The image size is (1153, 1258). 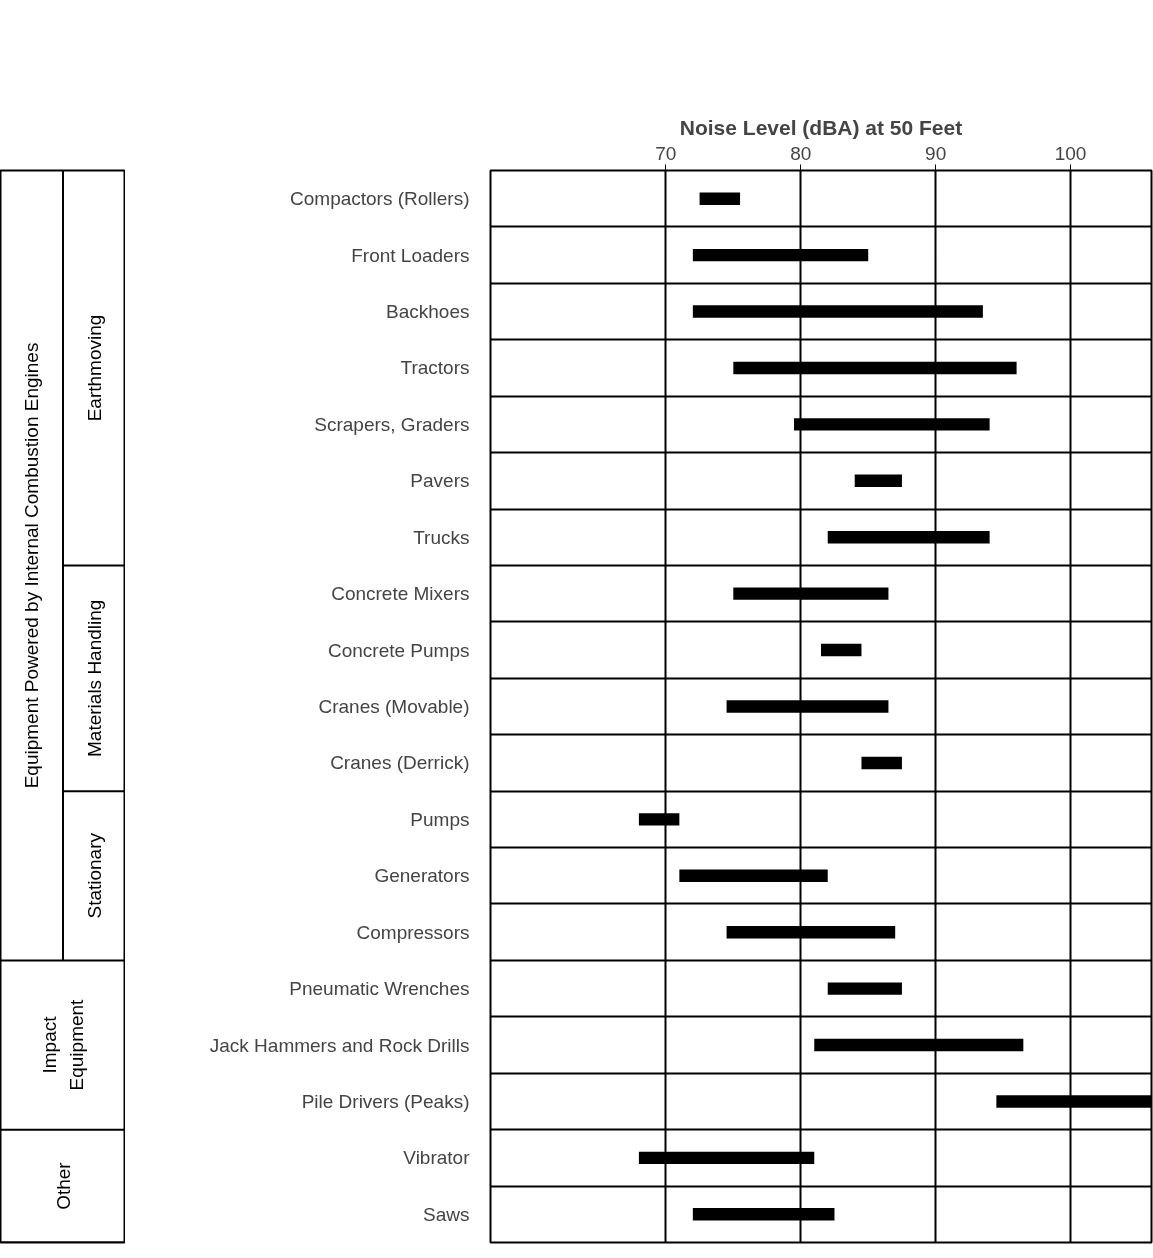 What do you see at coordinates (428, 312) in the screenshot?
I see `y-tick-label: Backhoes` at bounding box center [428, 312].